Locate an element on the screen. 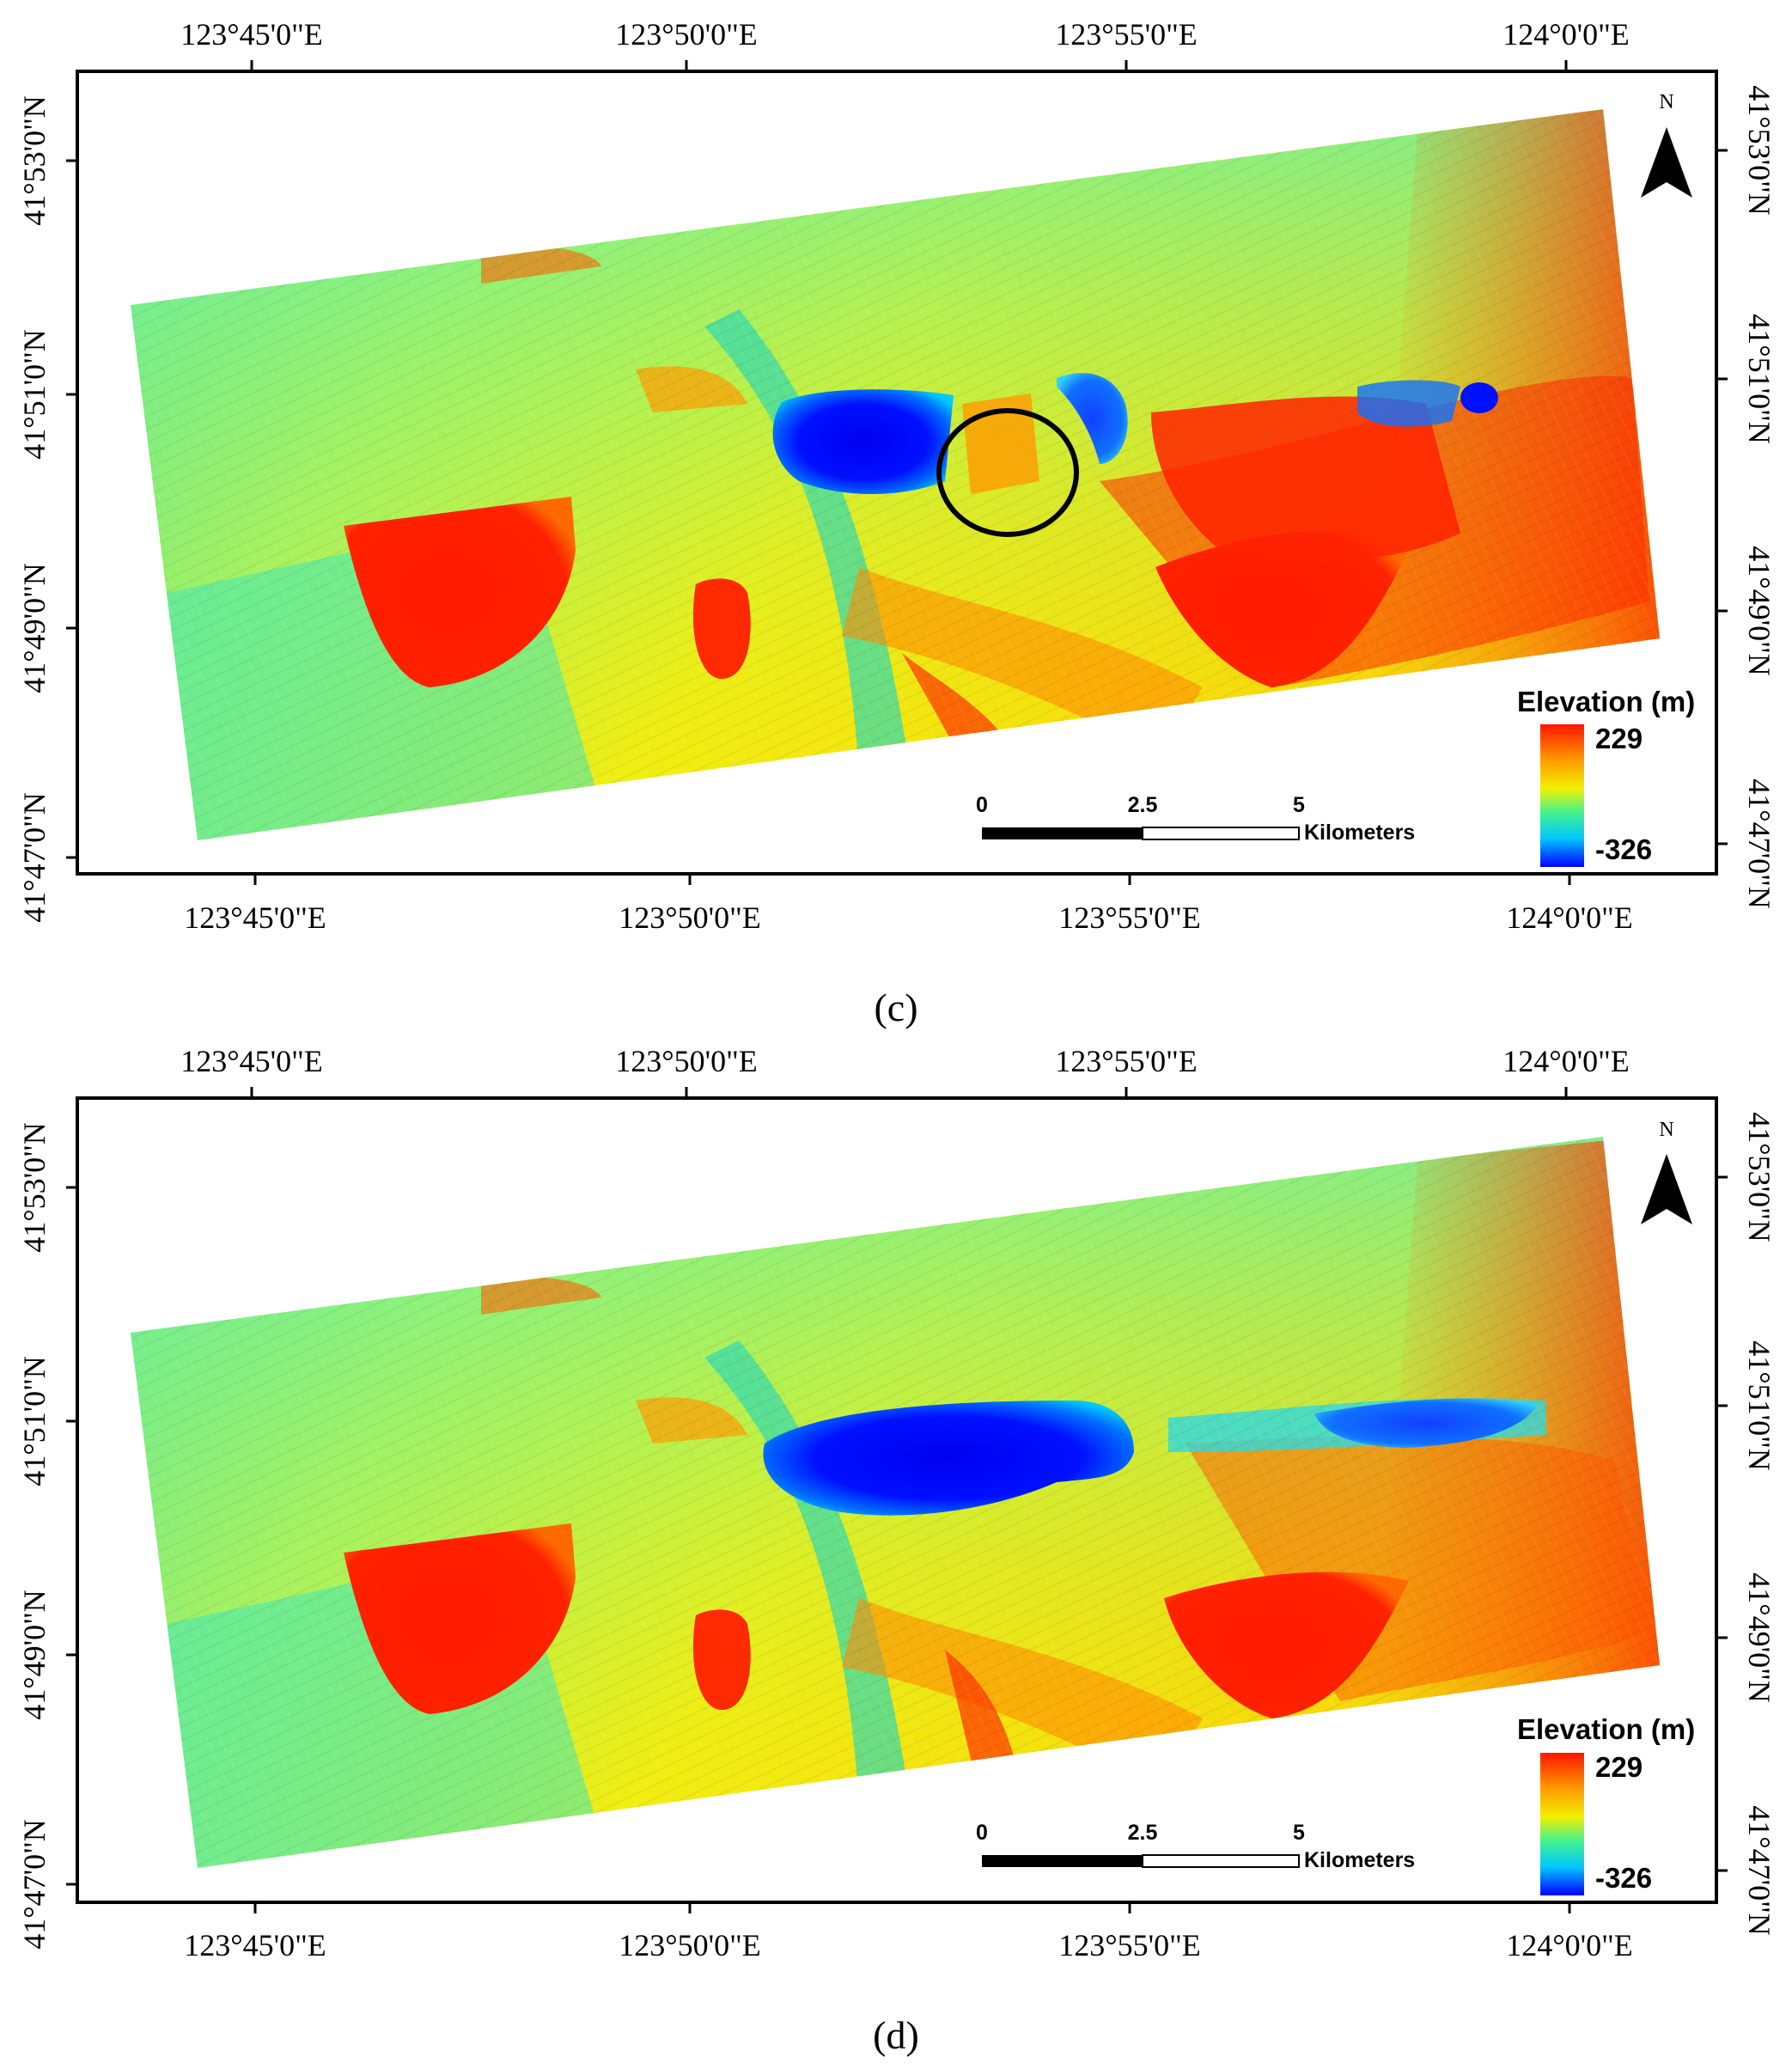 Image resolution: width=1792 pixels, height=2069 pixels. mine-pit-step is located at coordinates (1000, 444).